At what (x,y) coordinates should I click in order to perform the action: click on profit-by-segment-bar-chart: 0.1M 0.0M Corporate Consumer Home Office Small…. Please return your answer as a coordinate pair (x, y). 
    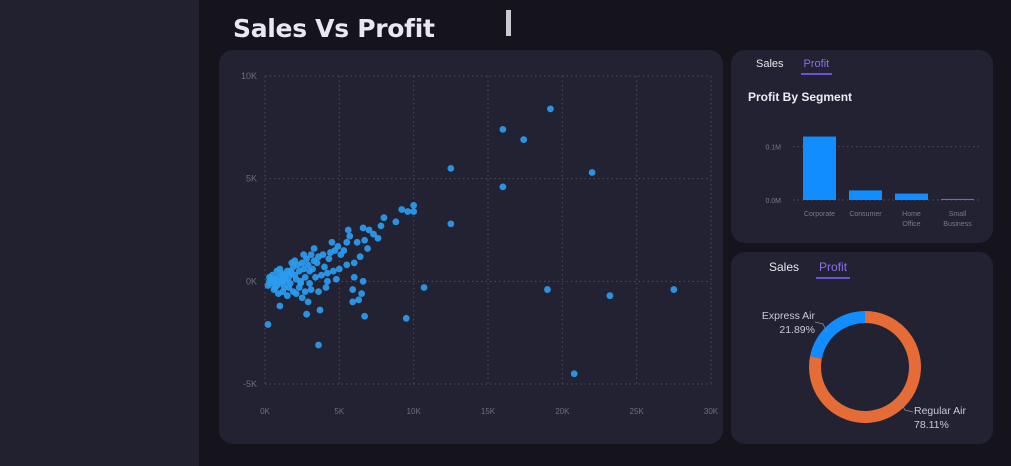
    Looking at the image, I should click on (862, 146).